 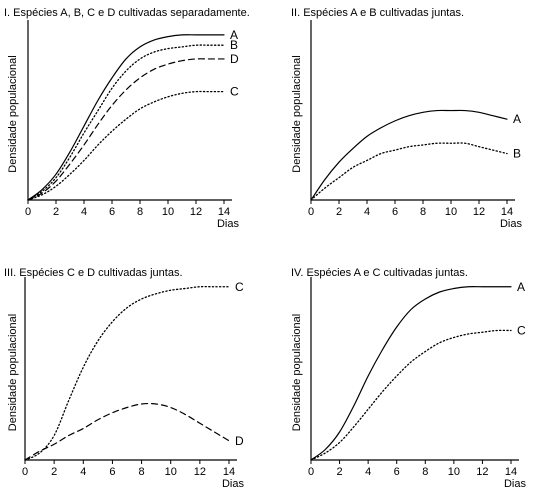 I want to click on chart-title: IV. Espécies A e C cultivadas juntas., so click(x=379, y=273).